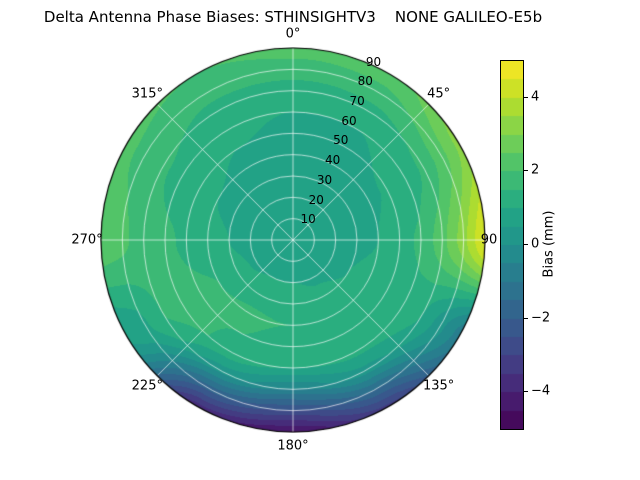  I want to click on radial-tick-label: 90, so click(373, 61).